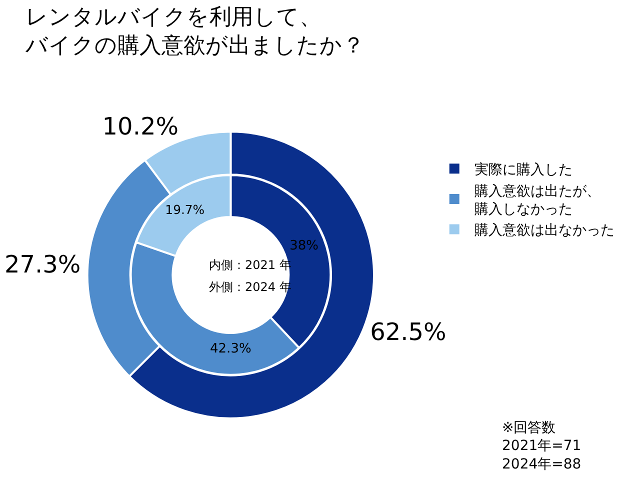  What do you see at coordinates (523, 170) in the screenshot?
I see `legend-label: 実際に購入した` at bounding box center [523, 170].